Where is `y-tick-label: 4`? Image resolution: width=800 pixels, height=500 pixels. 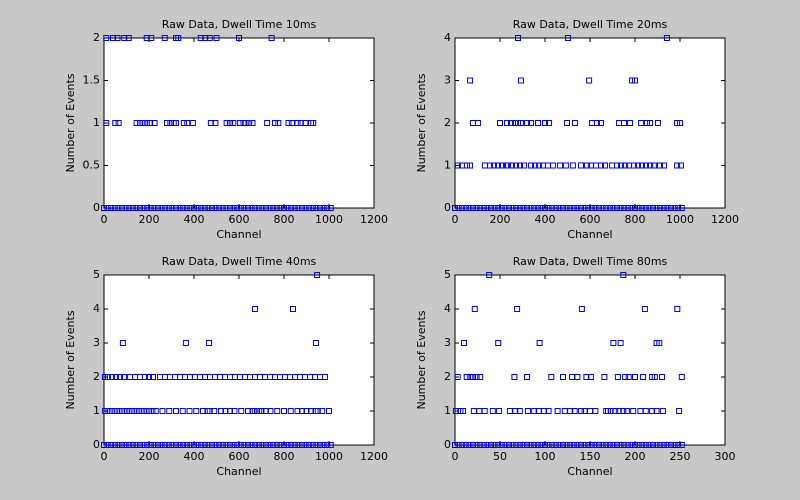 y-tick-label: 4 is located at coordinates (447, 308).